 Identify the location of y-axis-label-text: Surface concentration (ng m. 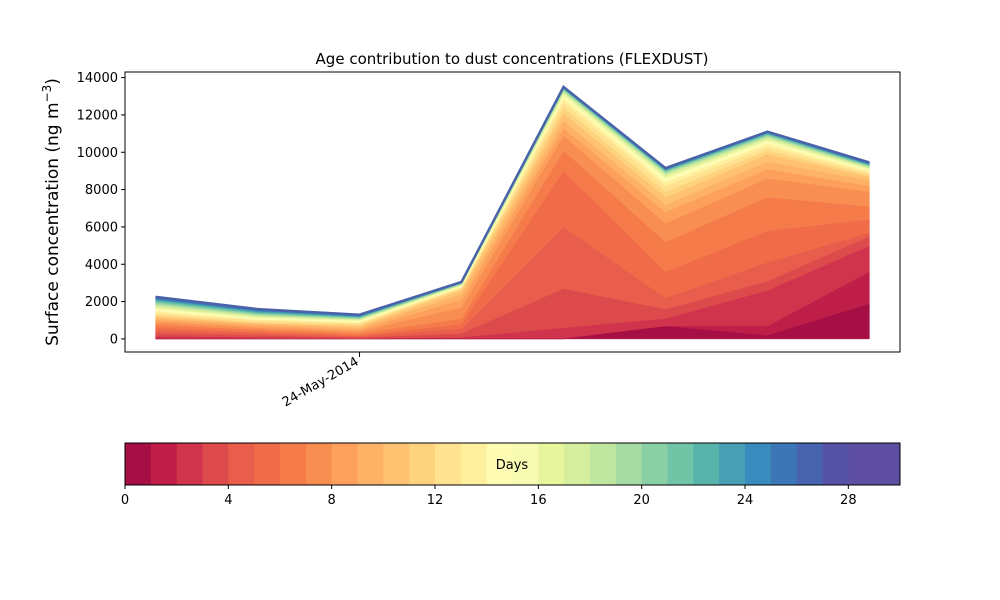
(53, 223).